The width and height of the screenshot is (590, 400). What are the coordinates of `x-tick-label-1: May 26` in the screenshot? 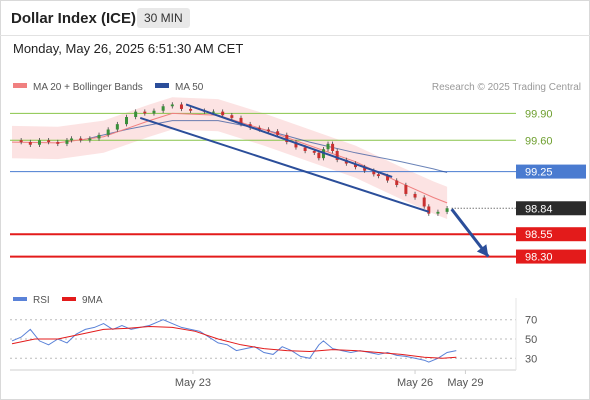 It's located at (415, 383).